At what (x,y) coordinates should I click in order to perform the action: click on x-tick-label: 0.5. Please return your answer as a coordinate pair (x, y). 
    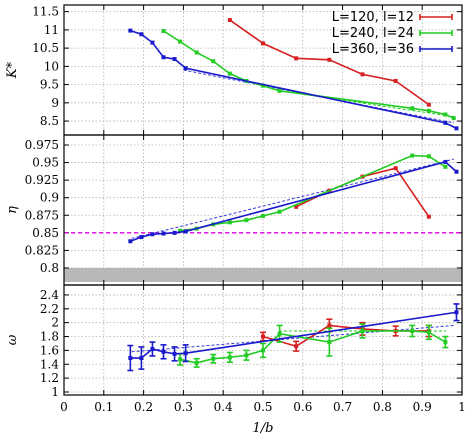
    Looking at the image, I should click on (262, 407).